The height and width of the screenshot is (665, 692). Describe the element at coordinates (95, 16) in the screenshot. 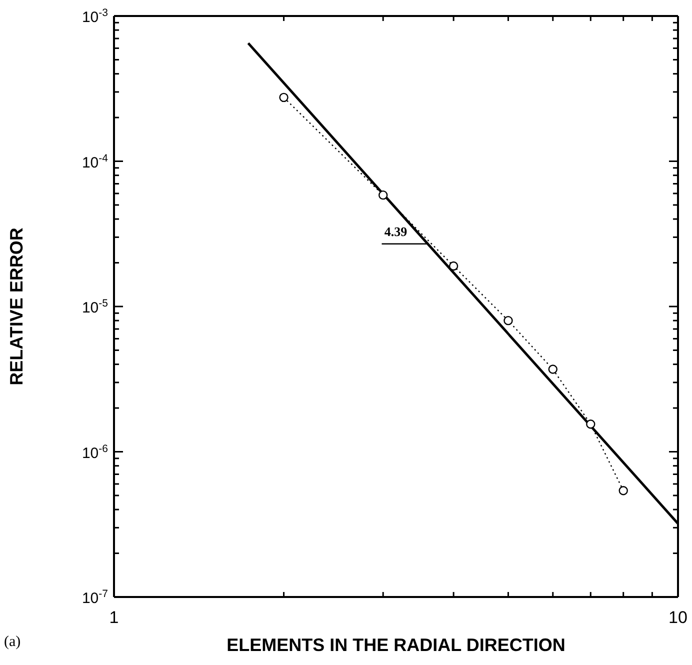

I see `y-tick-label: 10$^{-3}$` at that location.